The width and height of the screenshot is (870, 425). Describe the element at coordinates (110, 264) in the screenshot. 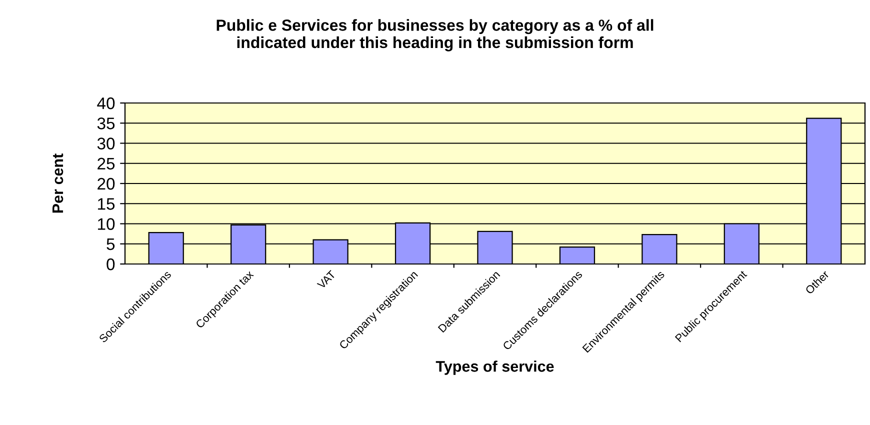

I see `y-tick-label: 0` at that location.